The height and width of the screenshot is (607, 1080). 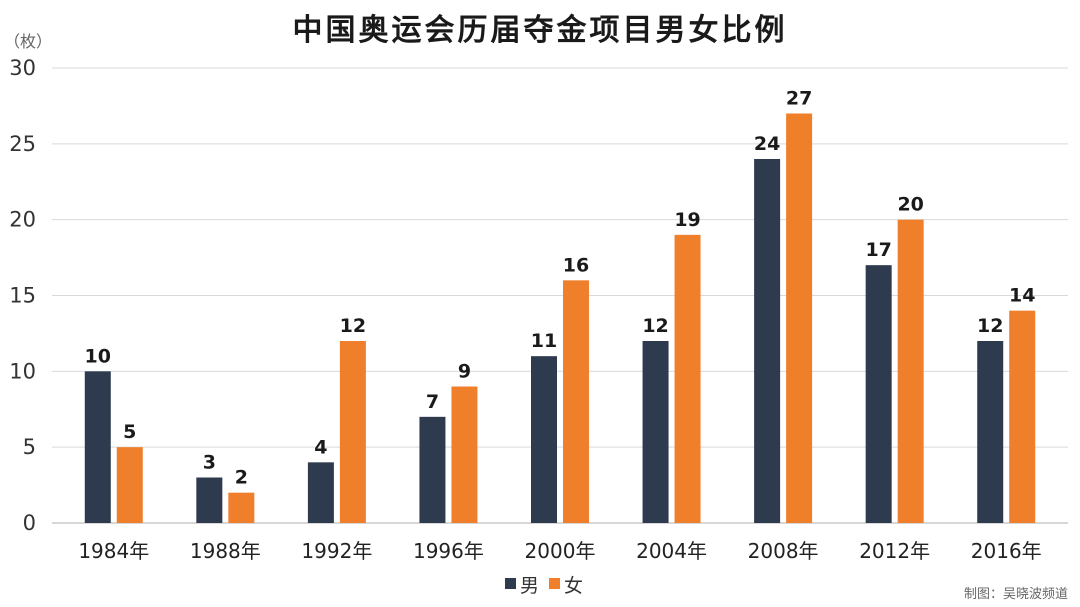 I want to click on data-label: 20, so click(x=910, y=205).